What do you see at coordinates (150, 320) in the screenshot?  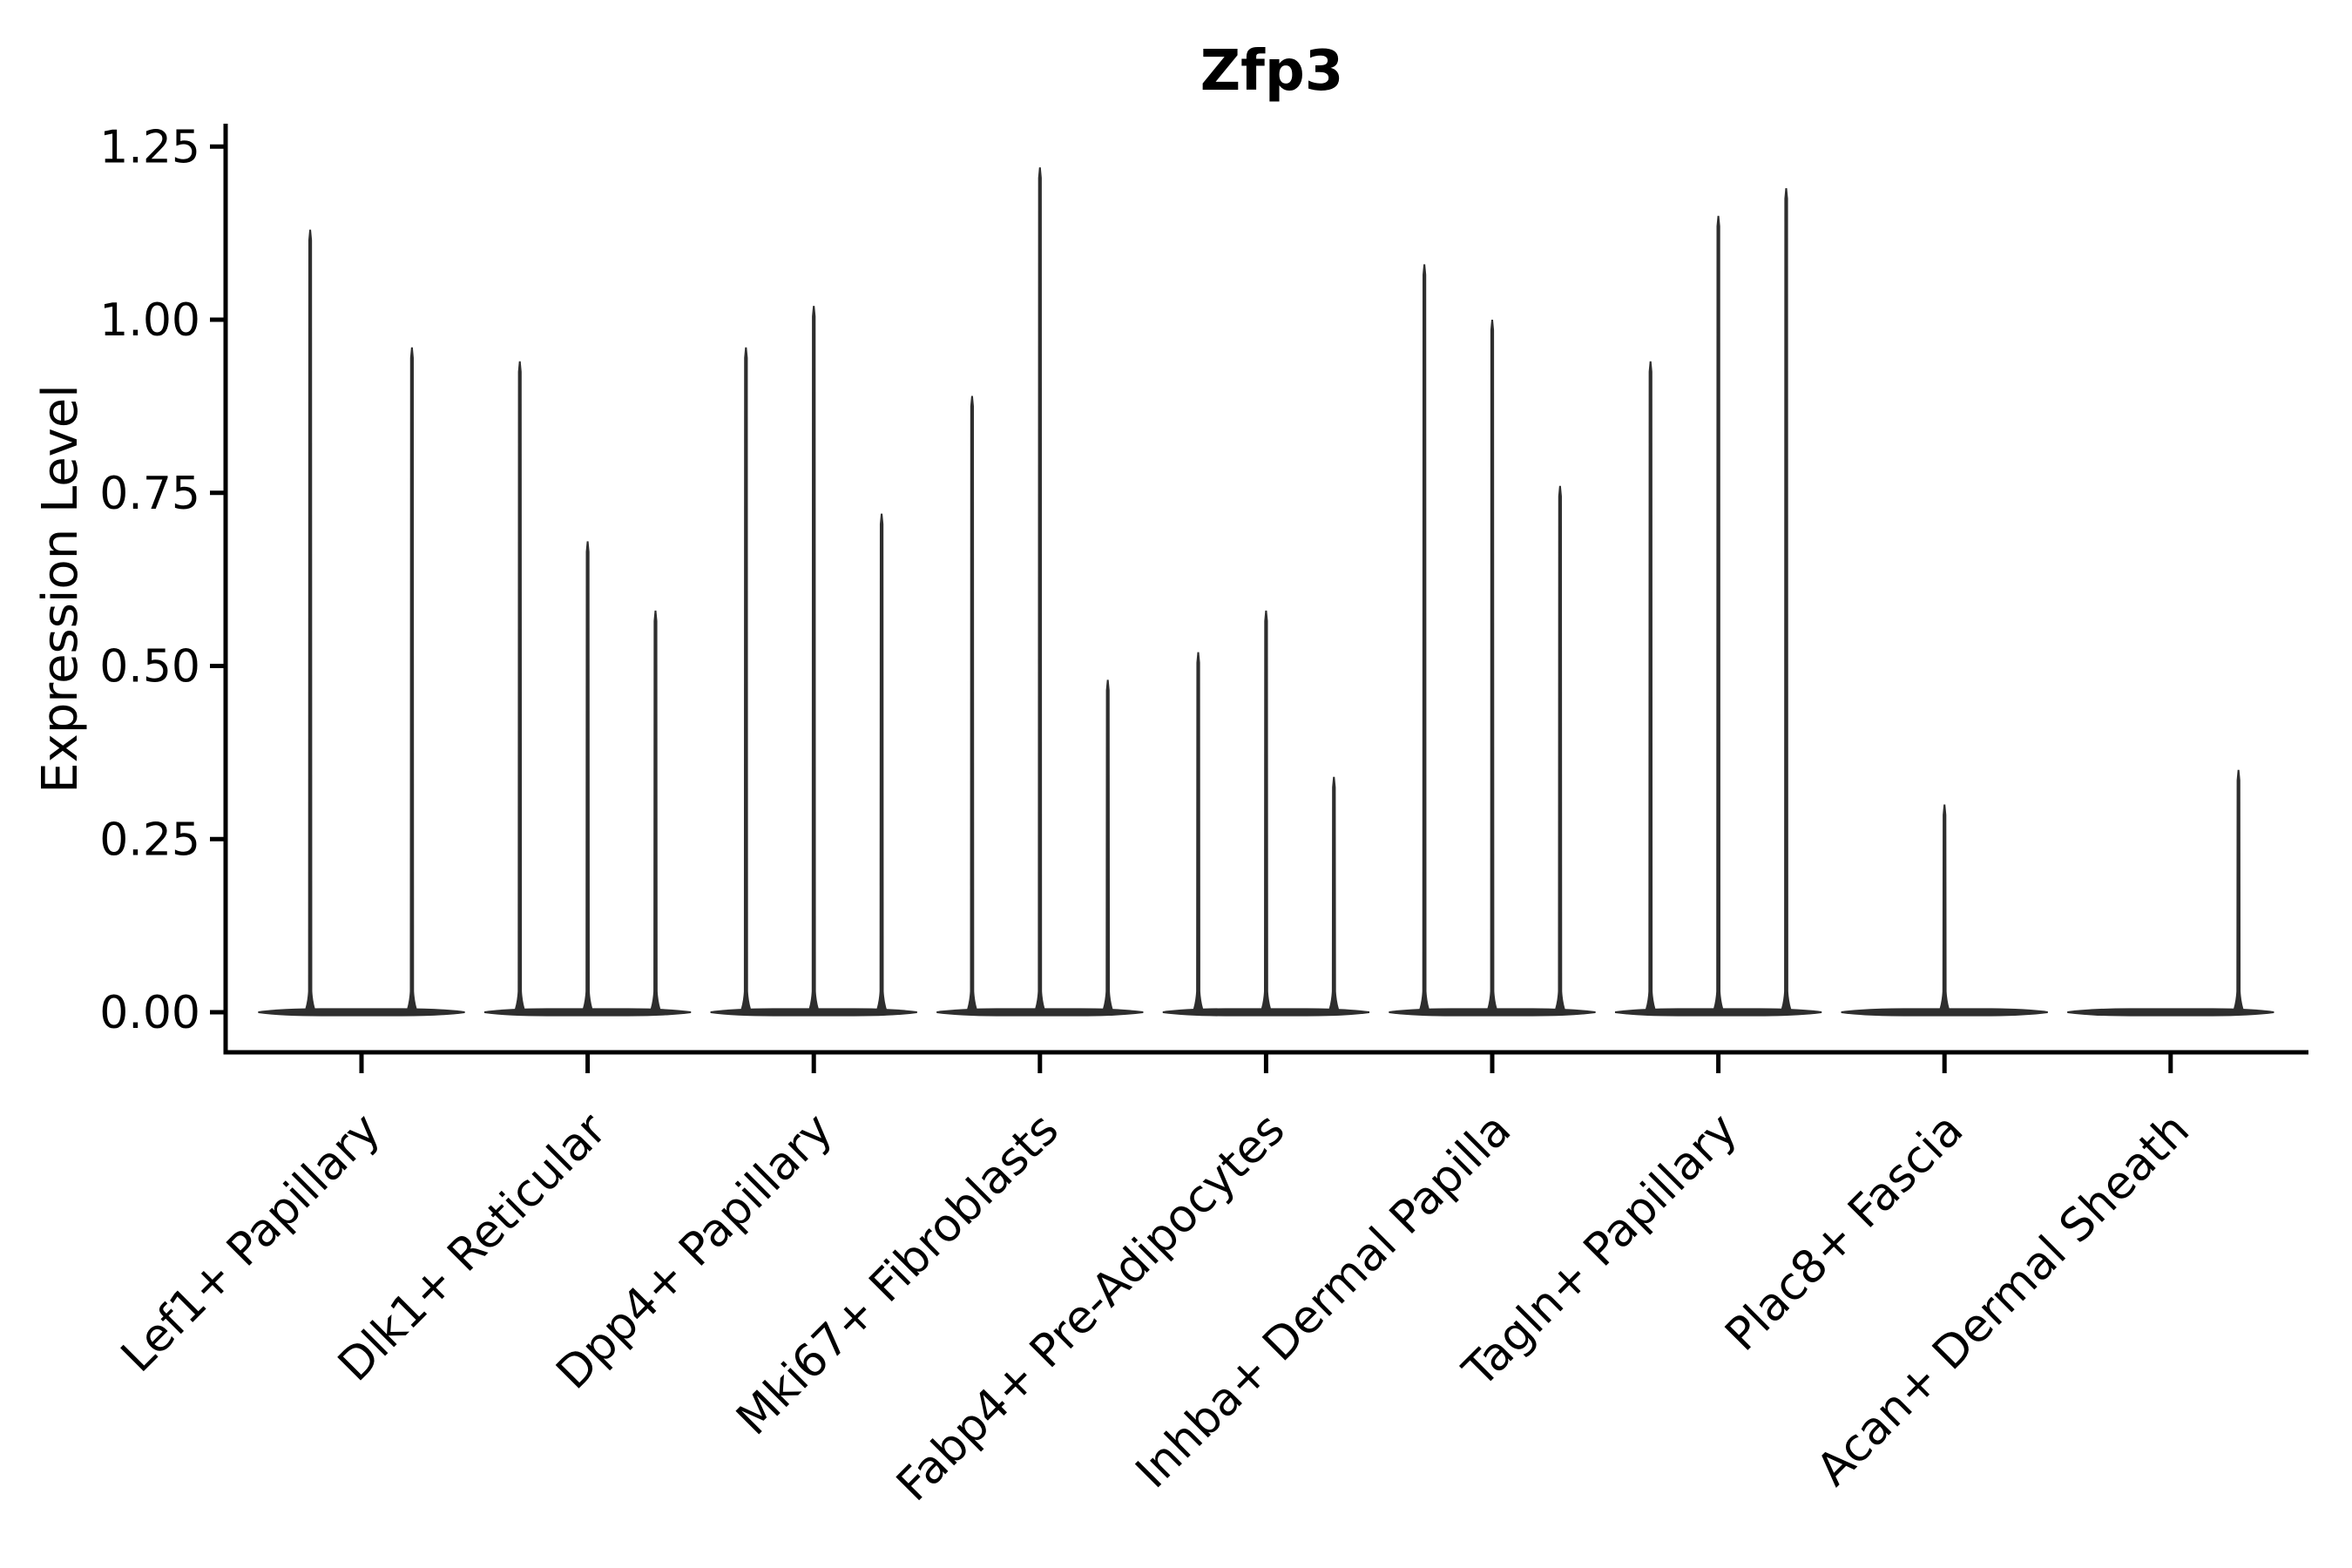 I see `y-tick-label: 1.00` at bounding box center [150, 320].